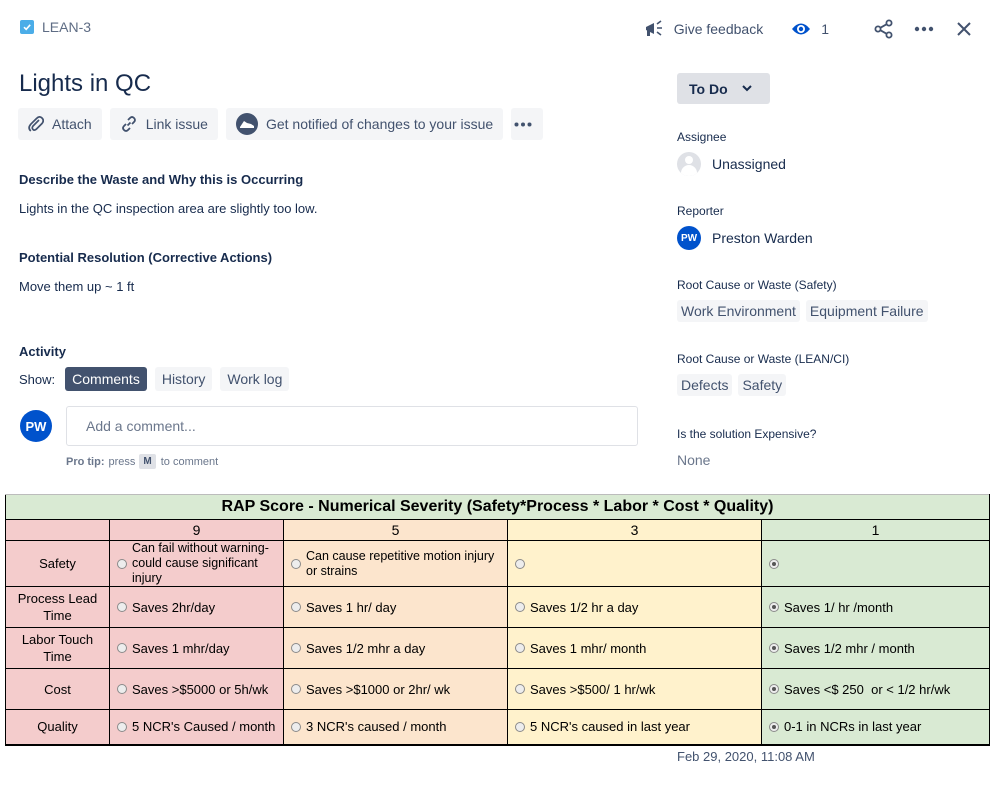 Image resolution: width=999 pixels, height=791 pixels. I want to click on activity-filter: Show: Comments History Work log, so click(154, 379).